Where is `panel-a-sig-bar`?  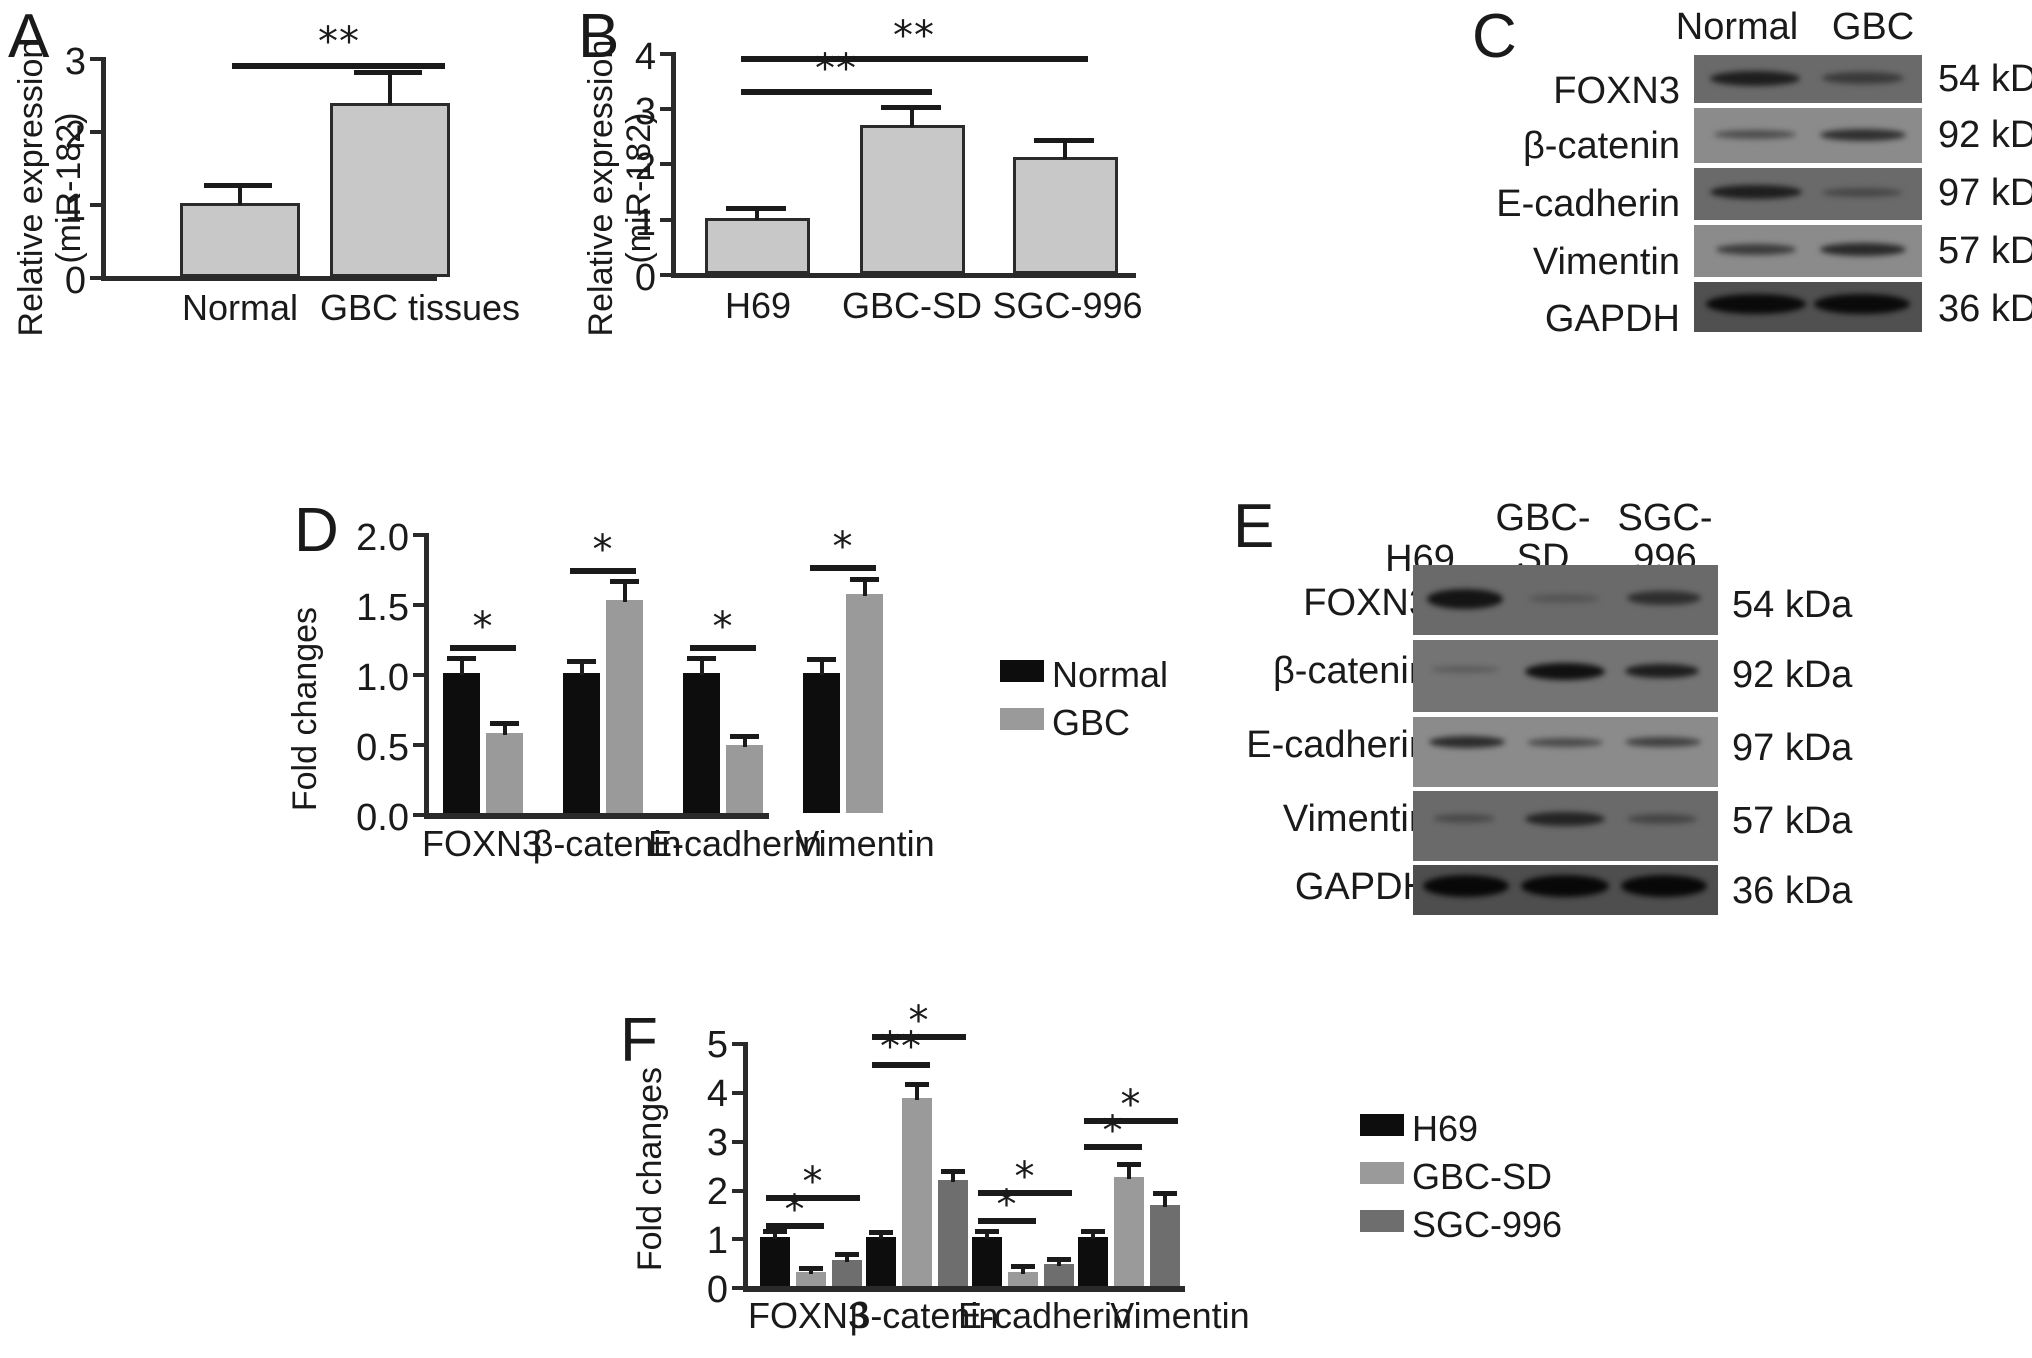 panel-a-sig-bar is located at coordinates (338, 66).